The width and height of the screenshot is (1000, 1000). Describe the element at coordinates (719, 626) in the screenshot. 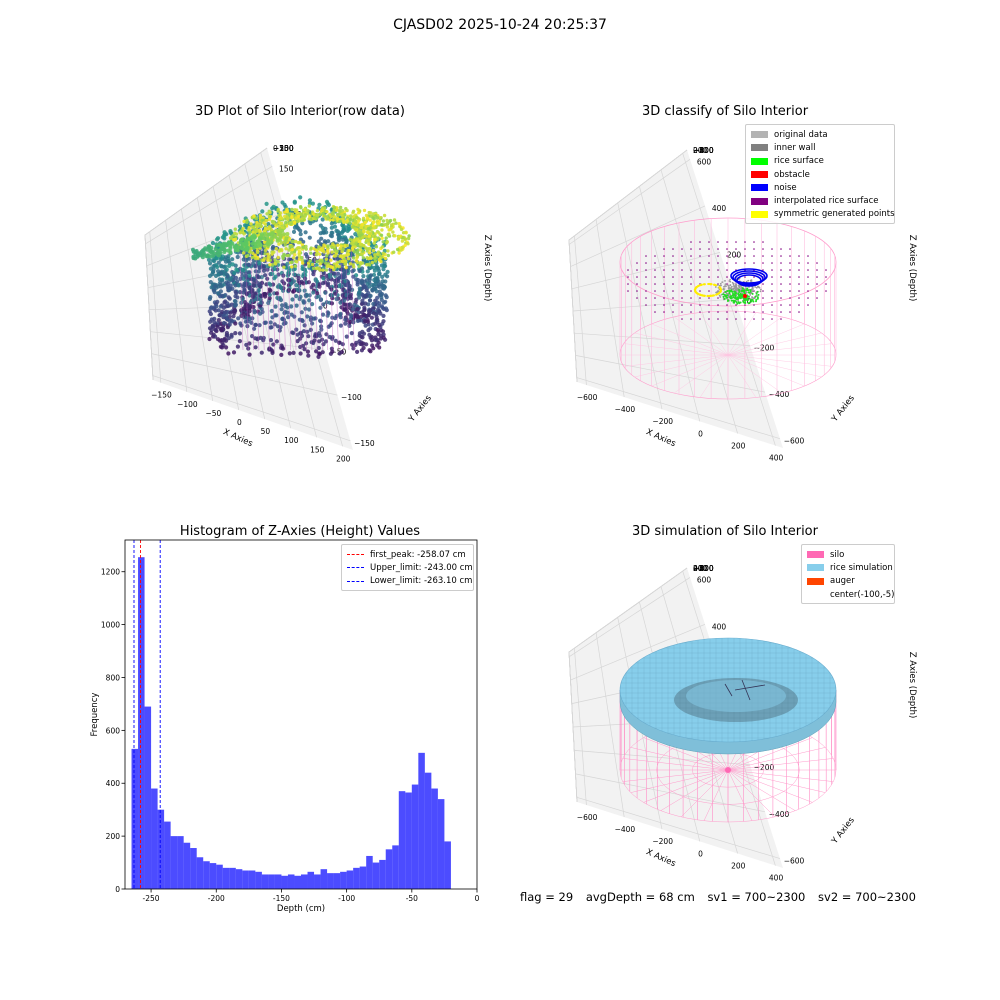

I see `y-tick-label: 400` at that location.